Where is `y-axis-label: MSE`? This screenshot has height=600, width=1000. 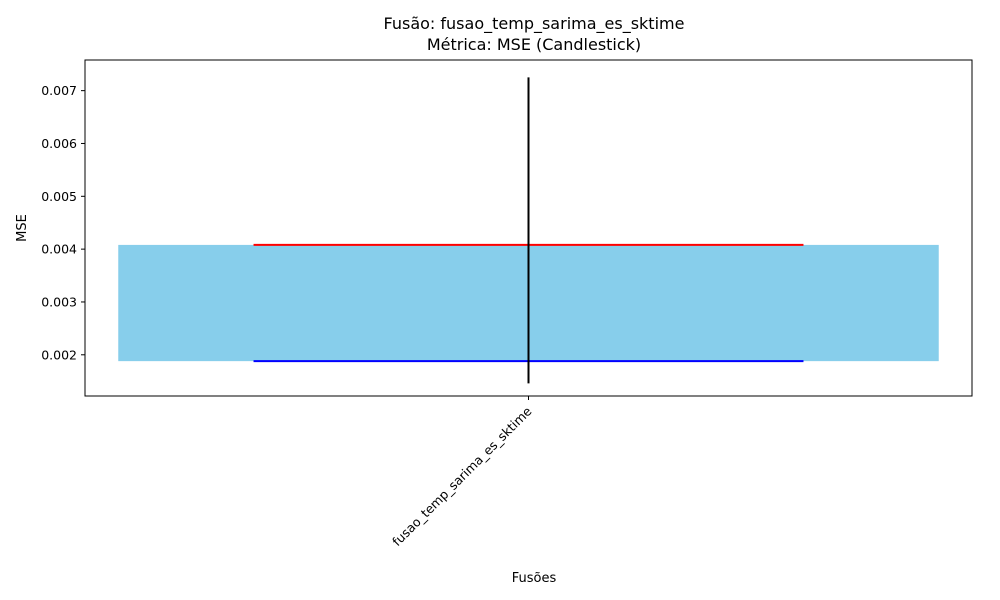 y-axis-label: MSE is located at coordinates (22, 228).